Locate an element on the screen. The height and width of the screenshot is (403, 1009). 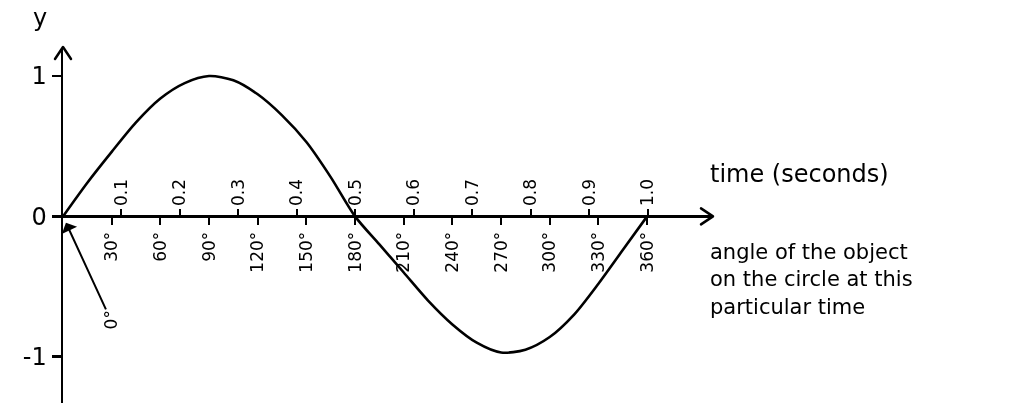
x-tick-label: 120° is located at coordinates (257, 252).